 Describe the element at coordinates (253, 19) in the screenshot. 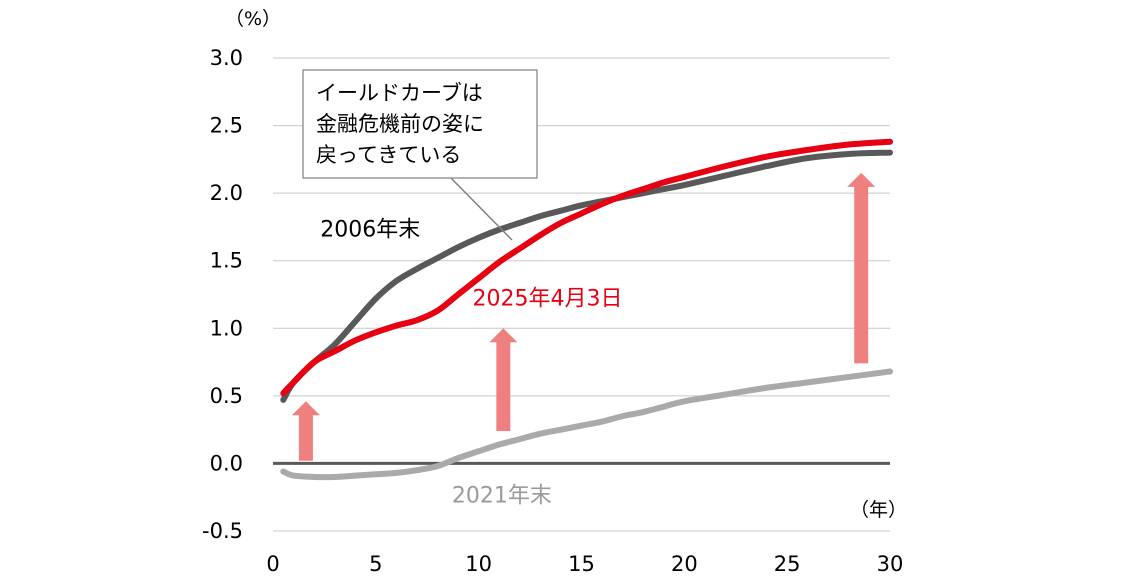

I see `y-axis-unit: （%）` at that location.